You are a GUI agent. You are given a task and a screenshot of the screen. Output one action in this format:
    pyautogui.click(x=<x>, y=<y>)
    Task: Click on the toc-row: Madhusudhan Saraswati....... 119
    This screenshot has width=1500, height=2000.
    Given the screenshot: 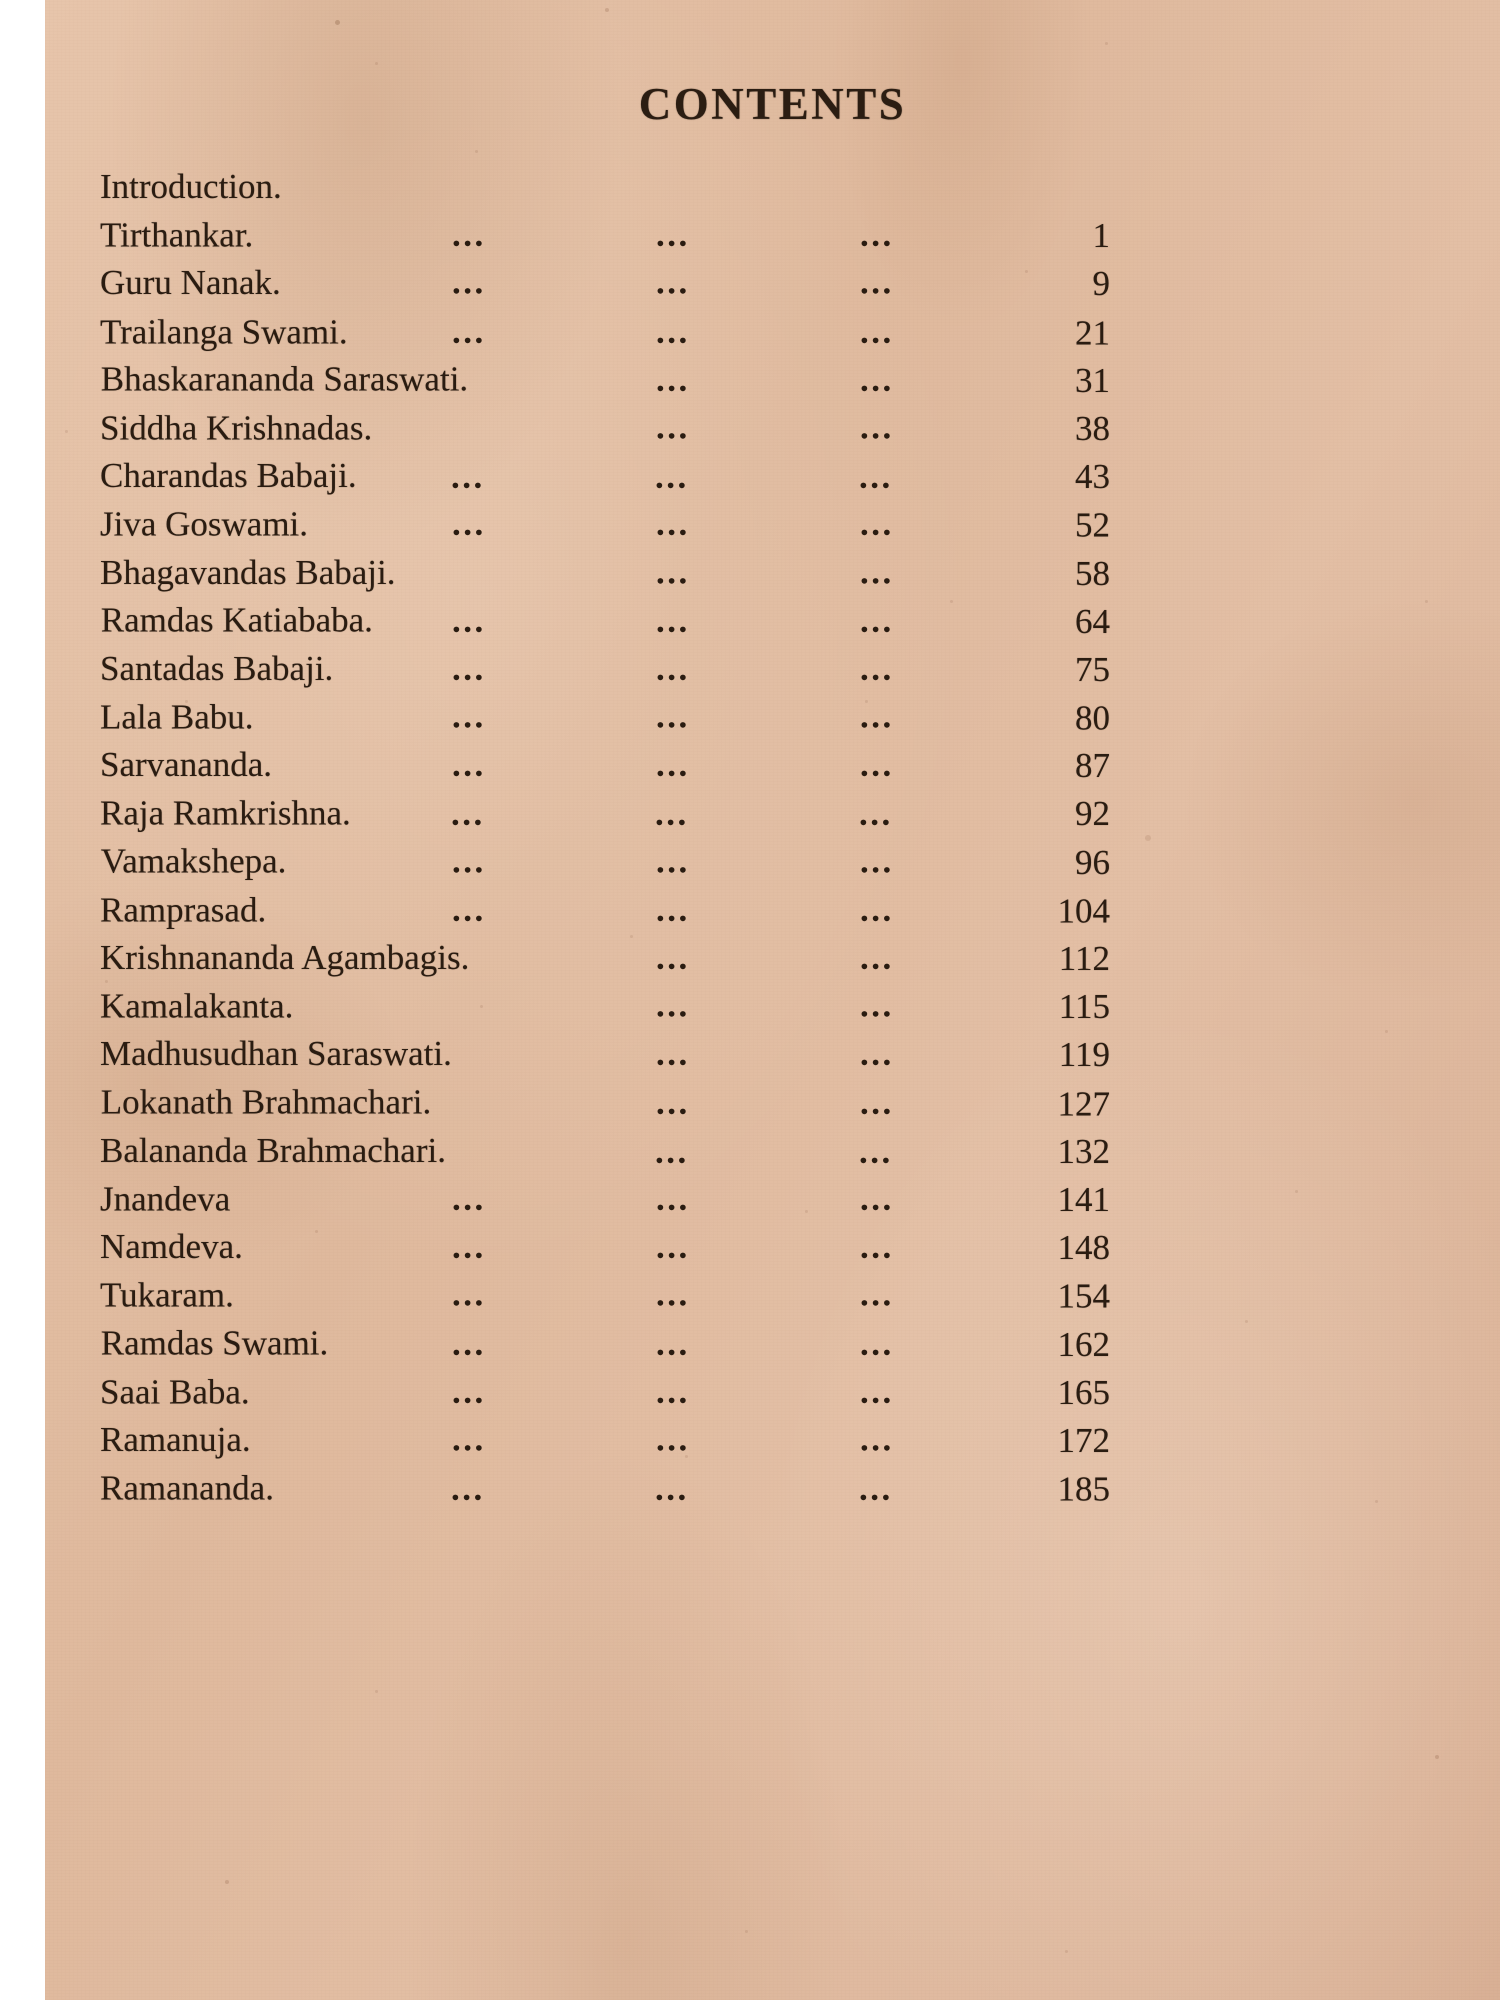 What is the action you would take?
    pyautogui.click(x=765, y=1056)
    